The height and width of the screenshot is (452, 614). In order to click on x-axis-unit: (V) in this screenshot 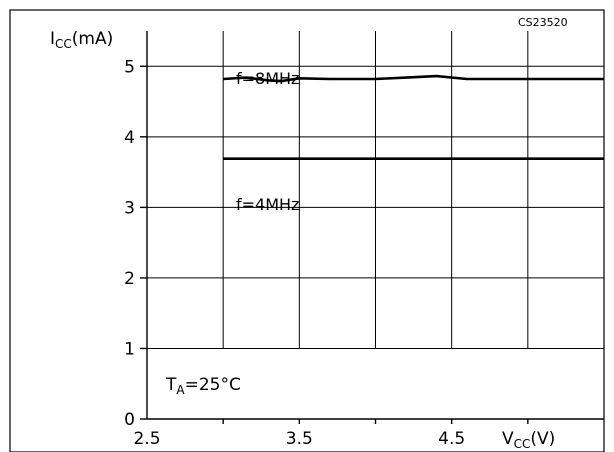, I will do `click(542, 439)`.